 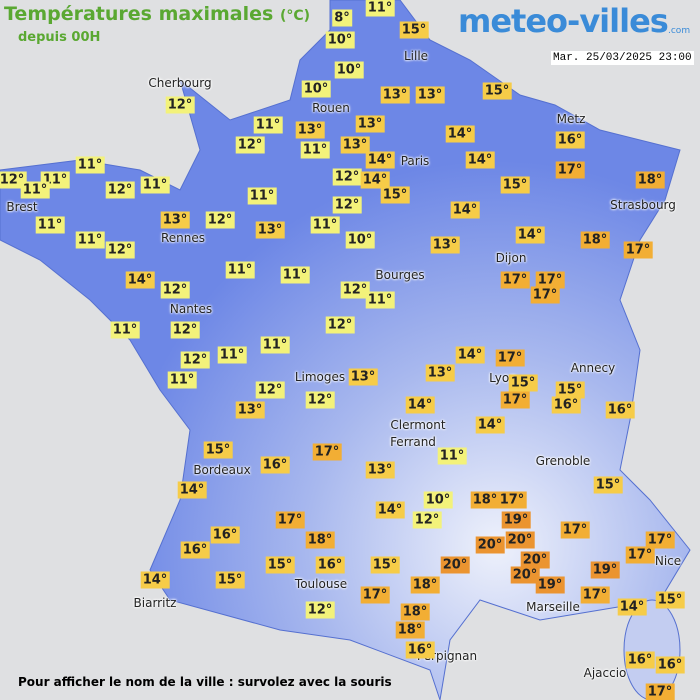 What do you see at coordinates (139, 14) in the screenshot?
I see `title-text: Températures maximales` at bounding box center [139, 14].